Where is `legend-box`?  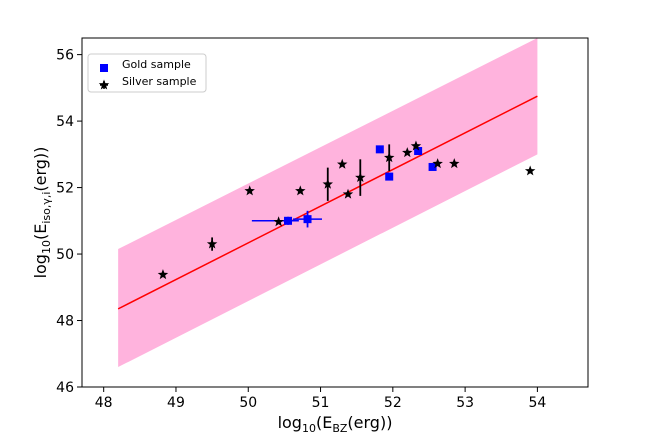
legend-box is located at coordinates (147, 73).